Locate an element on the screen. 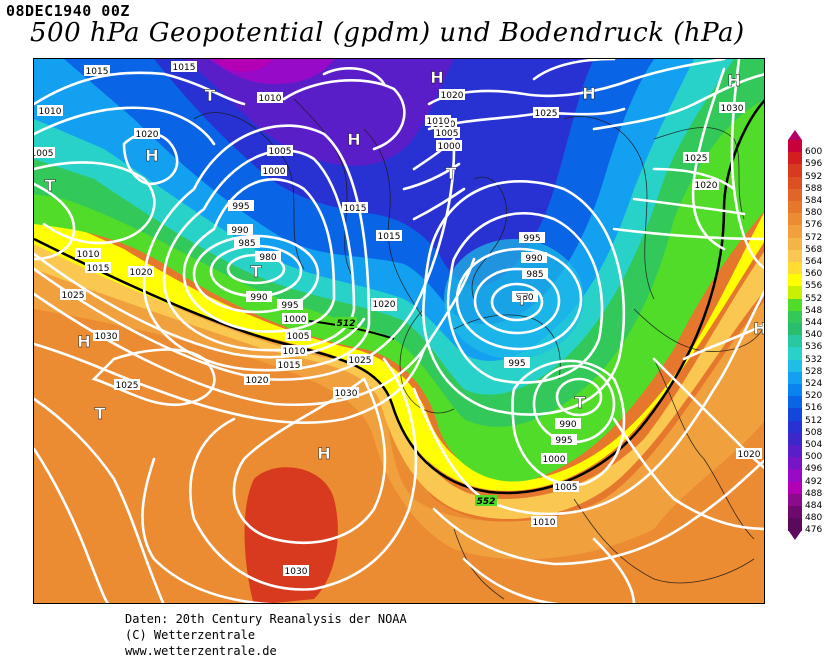  legend-label: 580 is located at coordinates (814, 213).